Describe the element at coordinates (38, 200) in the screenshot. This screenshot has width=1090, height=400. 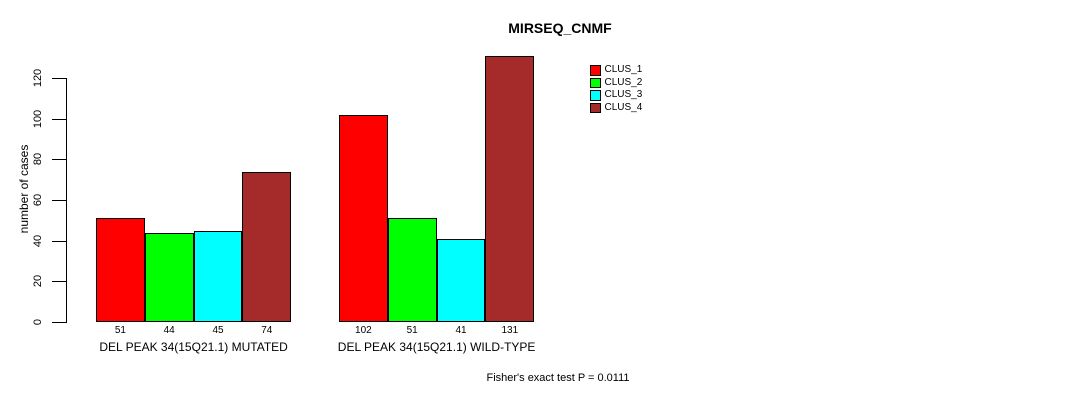
I see `y-tick-label: 60` at that location.